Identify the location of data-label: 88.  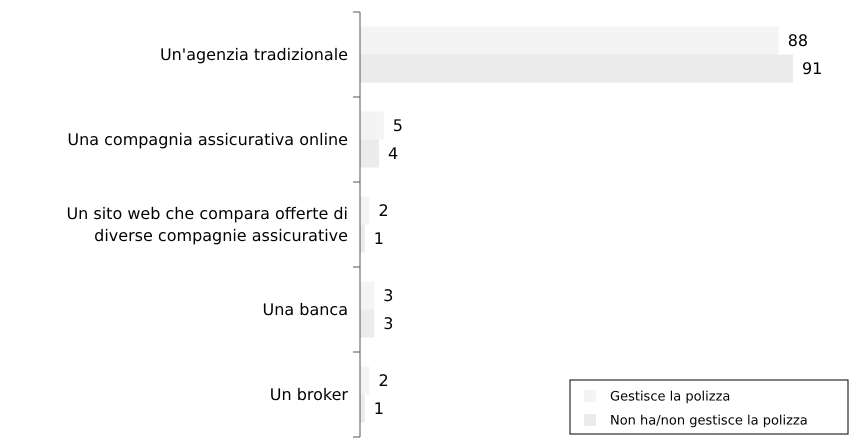
(798, 40).